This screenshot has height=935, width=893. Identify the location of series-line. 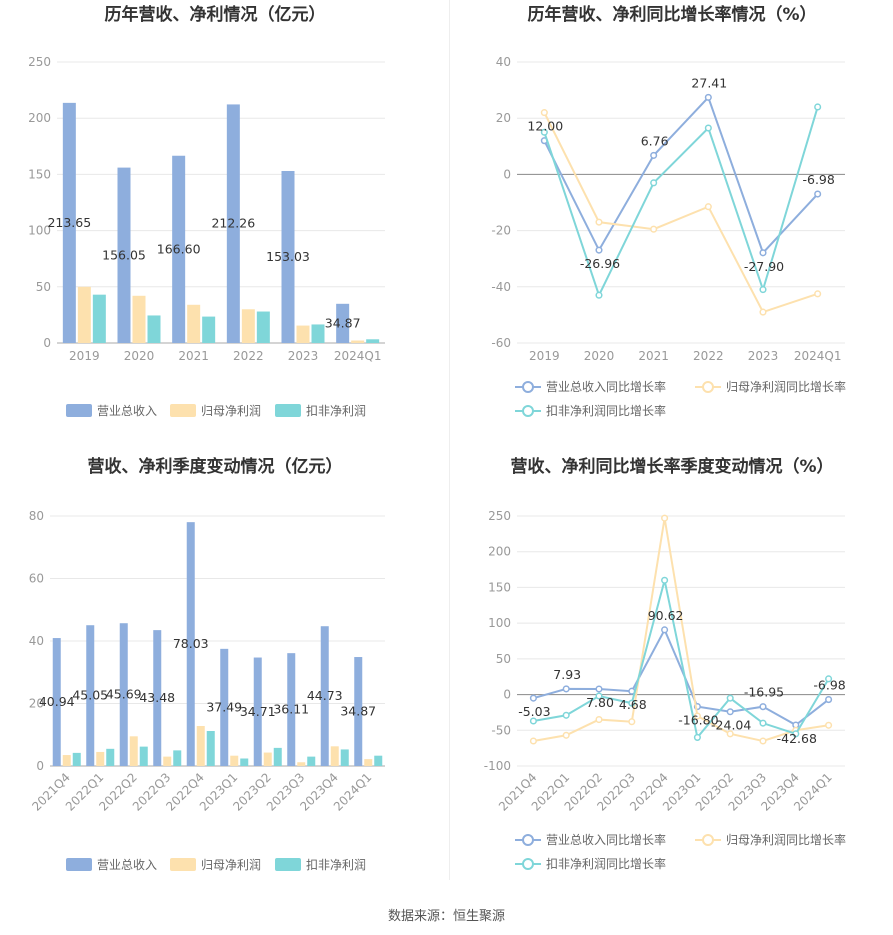
(681, 677).